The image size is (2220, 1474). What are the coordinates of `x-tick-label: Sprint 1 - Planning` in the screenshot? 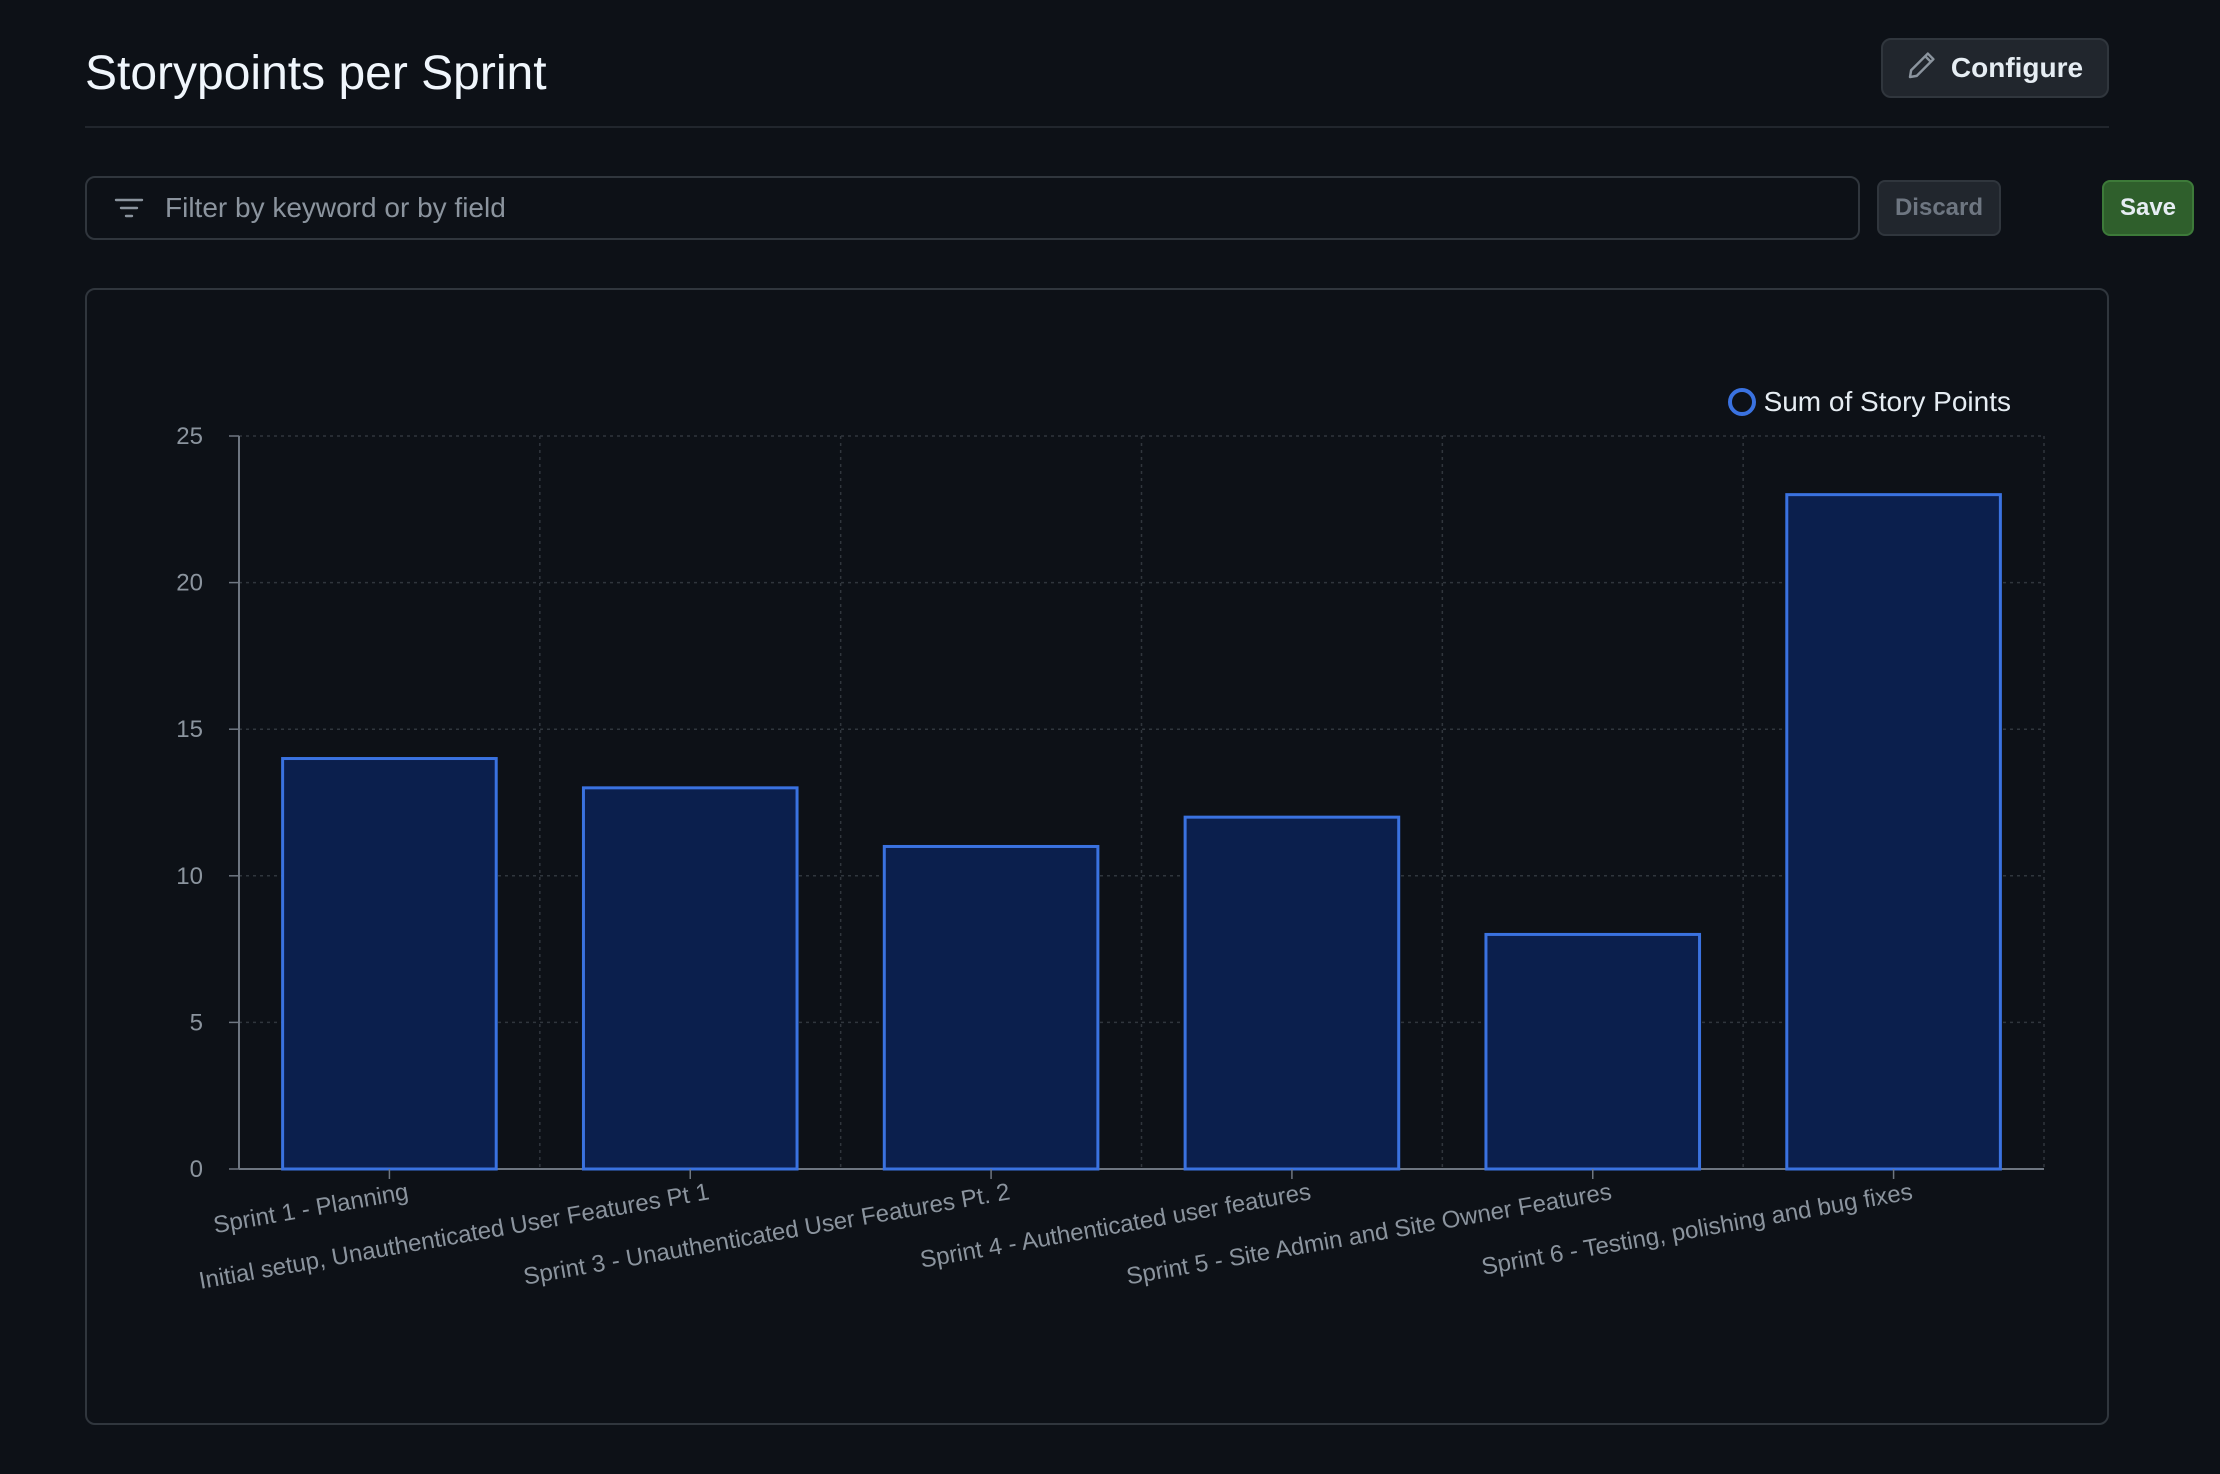 It's located at (310, 1208).